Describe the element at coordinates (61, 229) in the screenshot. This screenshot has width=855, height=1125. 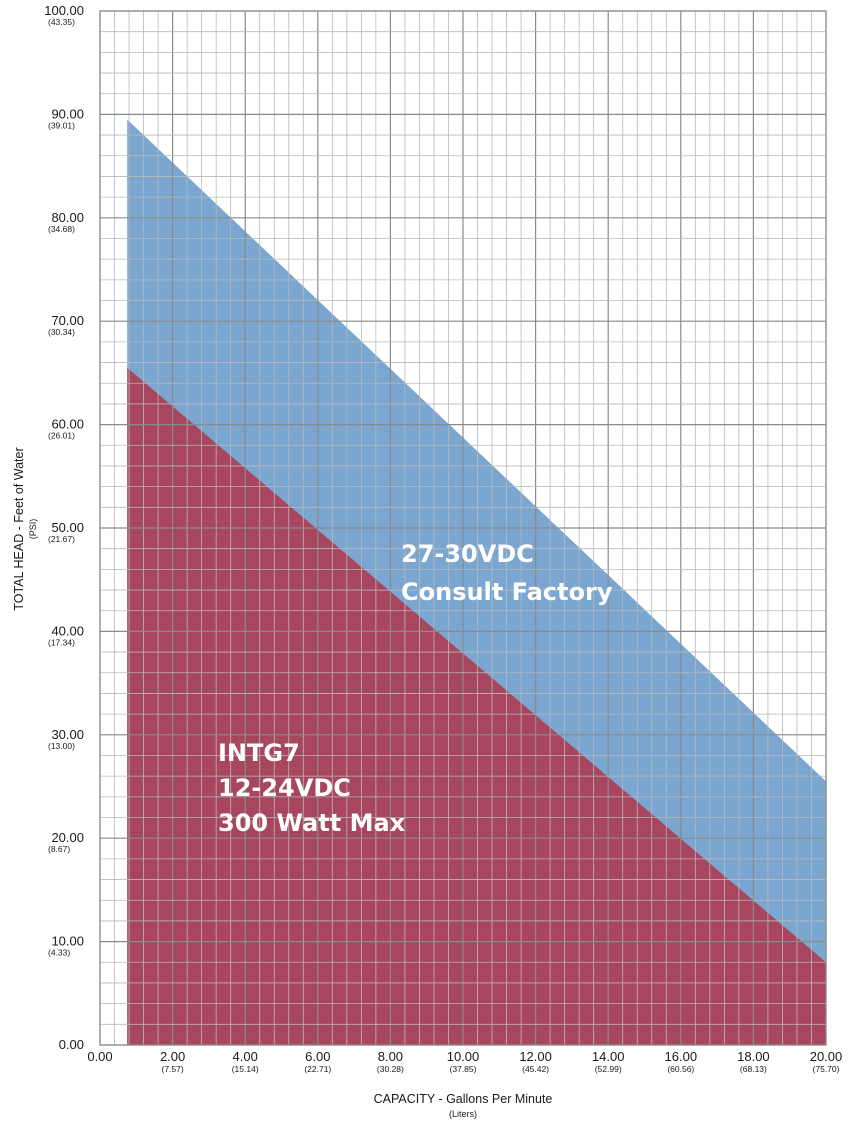
I see `y-tick-sublabel: (34.68)` at that location.